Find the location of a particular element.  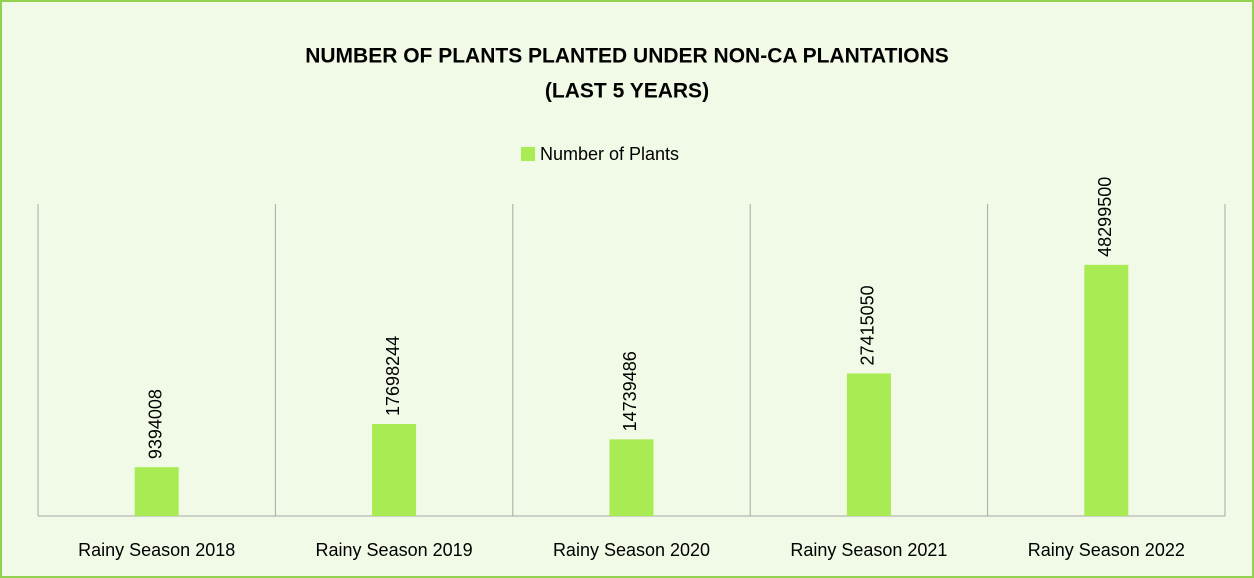

legend-swatch is located at coordinates (528, 154).